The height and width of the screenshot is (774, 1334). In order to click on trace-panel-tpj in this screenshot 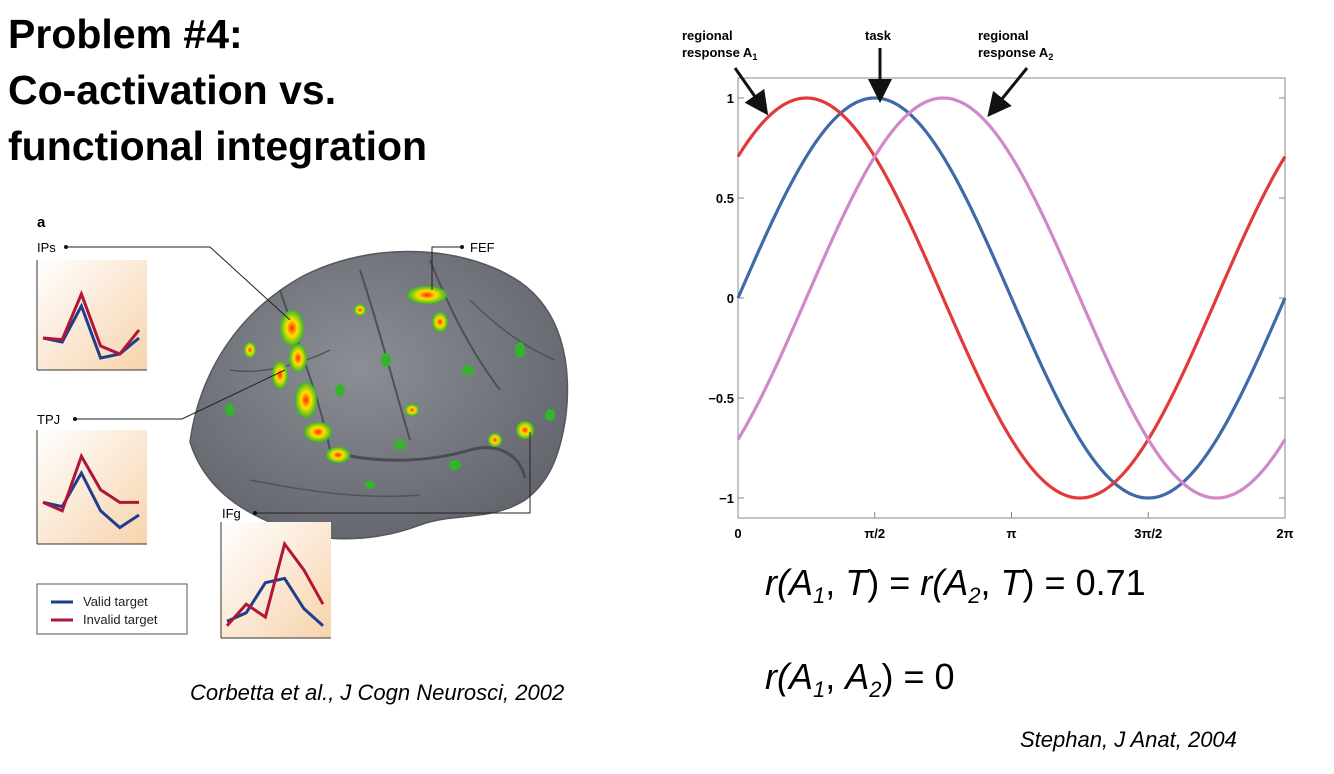, I will do `click(91, 487)`.